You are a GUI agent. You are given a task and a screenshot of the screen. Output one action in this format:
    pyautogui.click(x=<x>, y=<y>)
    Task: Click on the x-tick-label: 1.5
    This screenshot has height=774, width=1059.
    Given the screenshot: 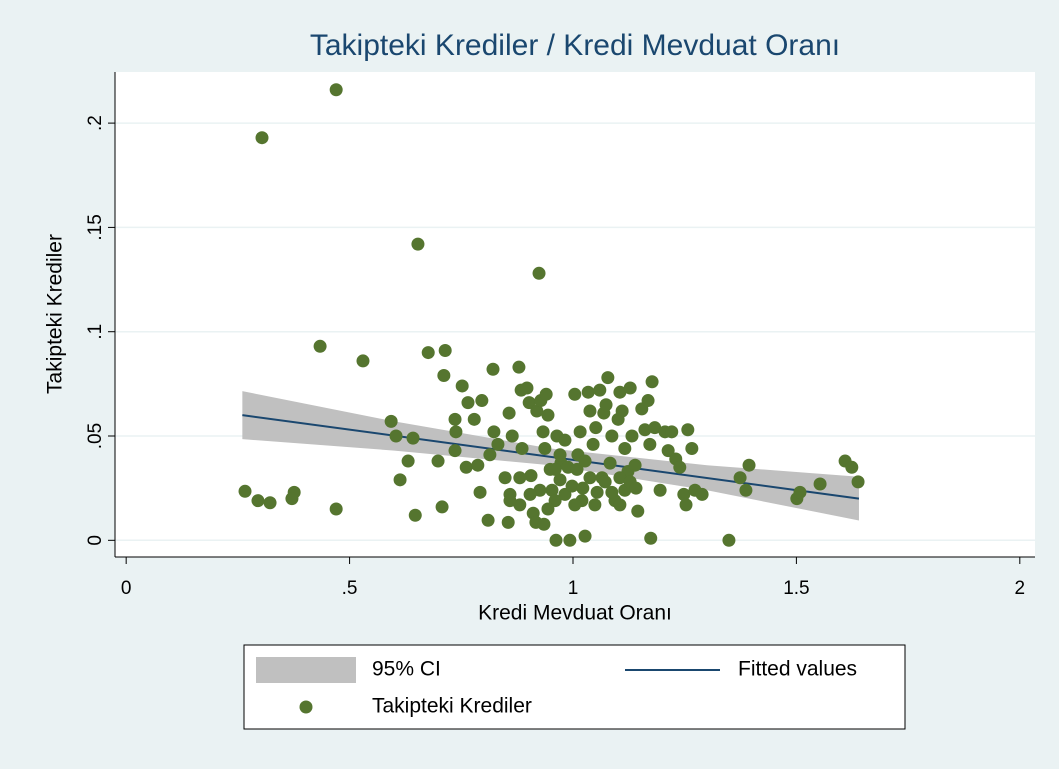 What is the action you would take?
    pyautogui.click(x=796, y=588)
    